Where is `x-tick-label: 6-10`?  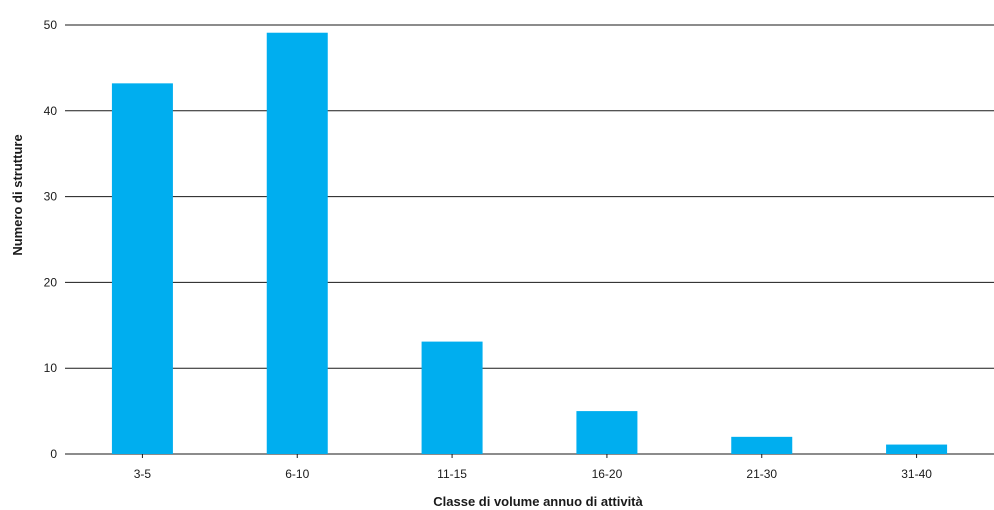
x-tick-label: 6-10 is located at coordinates (297, 474).